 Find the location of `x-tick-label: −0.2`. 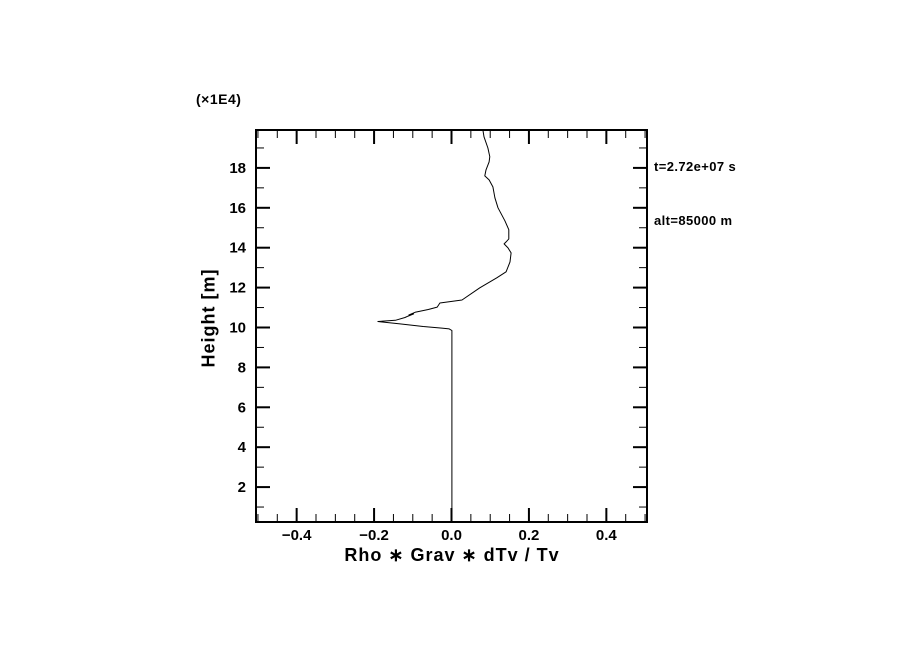

x-tick-label: −0.2 is located at coordinates (374, 535).